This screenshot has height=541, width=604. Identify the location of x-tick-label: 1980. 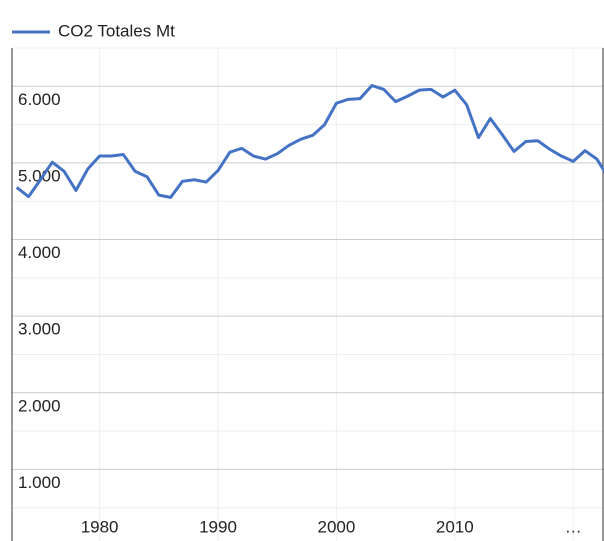
(100, 526).